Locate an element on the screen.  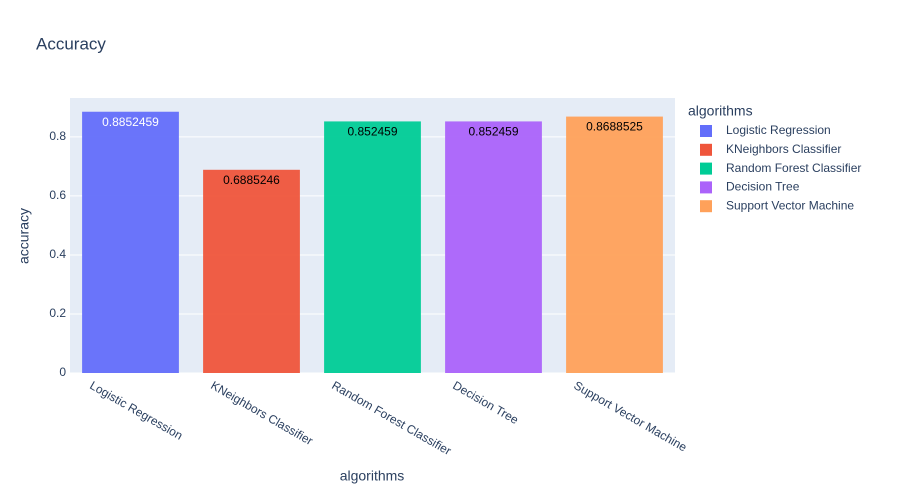
value-label: 0.8688525 is located at coordinates (614, 127).